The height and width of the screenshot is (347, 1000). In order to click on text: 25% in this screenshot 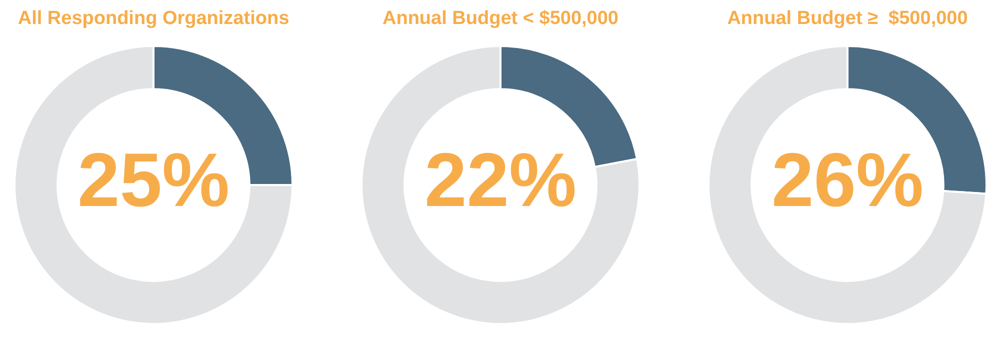, I will do `click(153, 180)`.